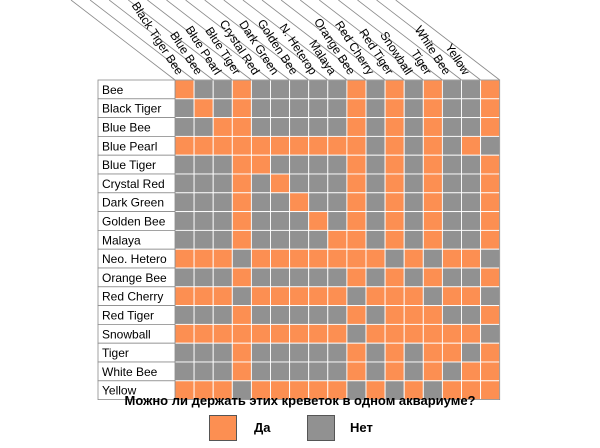 This screenshot has width=600, height=448. I want to click on row-label-cell, so click(136, 390).